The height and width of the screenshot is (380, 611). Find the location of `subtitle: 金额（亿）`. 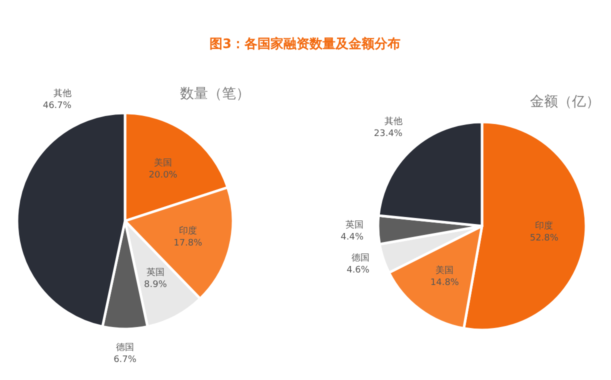

subtitle: 金额（亿） is located at coordinates (565, 102).